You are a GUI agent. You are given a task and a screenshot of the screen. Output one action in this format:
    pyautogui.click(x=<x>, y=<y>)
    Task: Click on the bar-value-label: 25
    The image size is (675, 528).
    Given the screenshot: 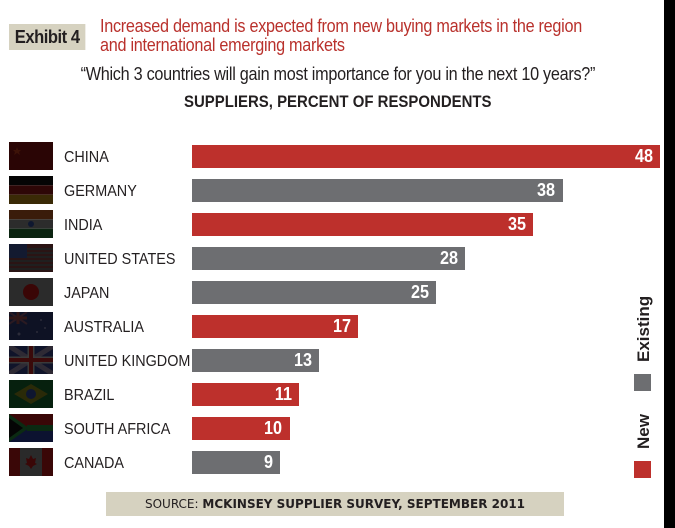 What is the action you would take?
    pyautogui.click(x=419, y=292)
    